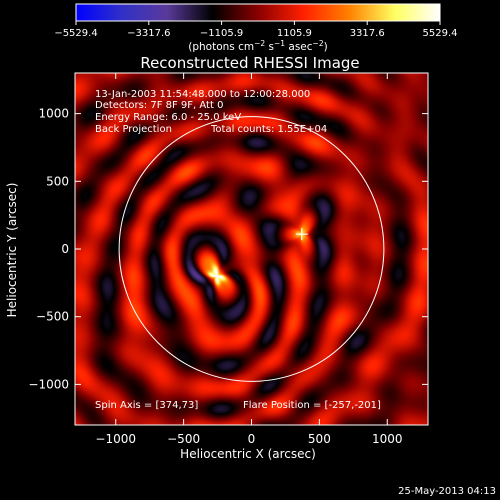 This screenshot has width=500, height=500. Describe the element at coordinates (319, 439) in the screenshot. I see `x-tick-label: 500` at that location.